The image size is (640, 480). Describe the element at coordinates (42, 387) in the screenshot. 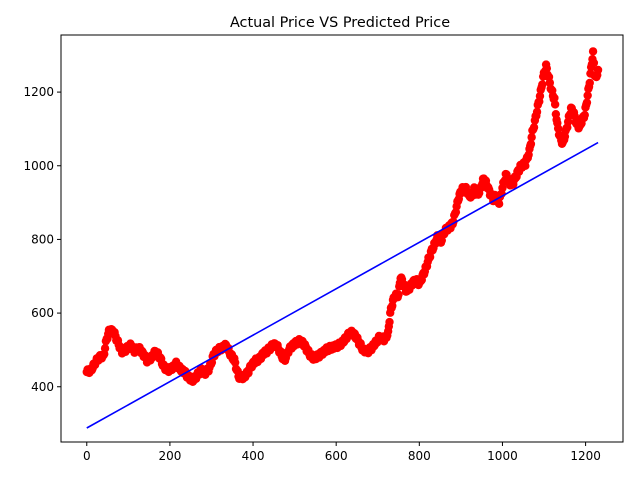

I see `y-tick-label: 400` at that location.